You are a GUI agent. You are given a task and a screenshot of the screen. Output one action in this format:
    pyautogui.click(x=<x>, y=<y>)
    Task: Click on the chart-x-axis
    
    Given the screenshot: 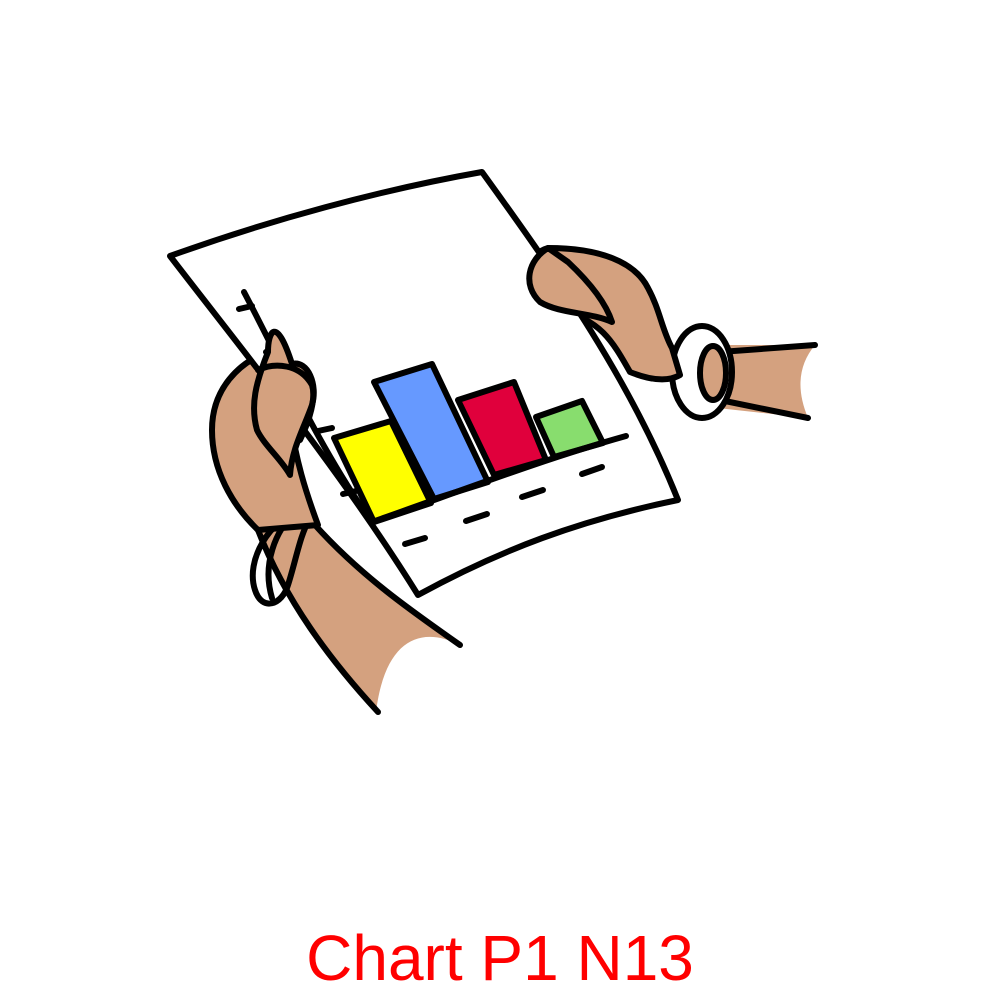 What is the action you would take?
    pyautogui.click(x=499, y=479)
    